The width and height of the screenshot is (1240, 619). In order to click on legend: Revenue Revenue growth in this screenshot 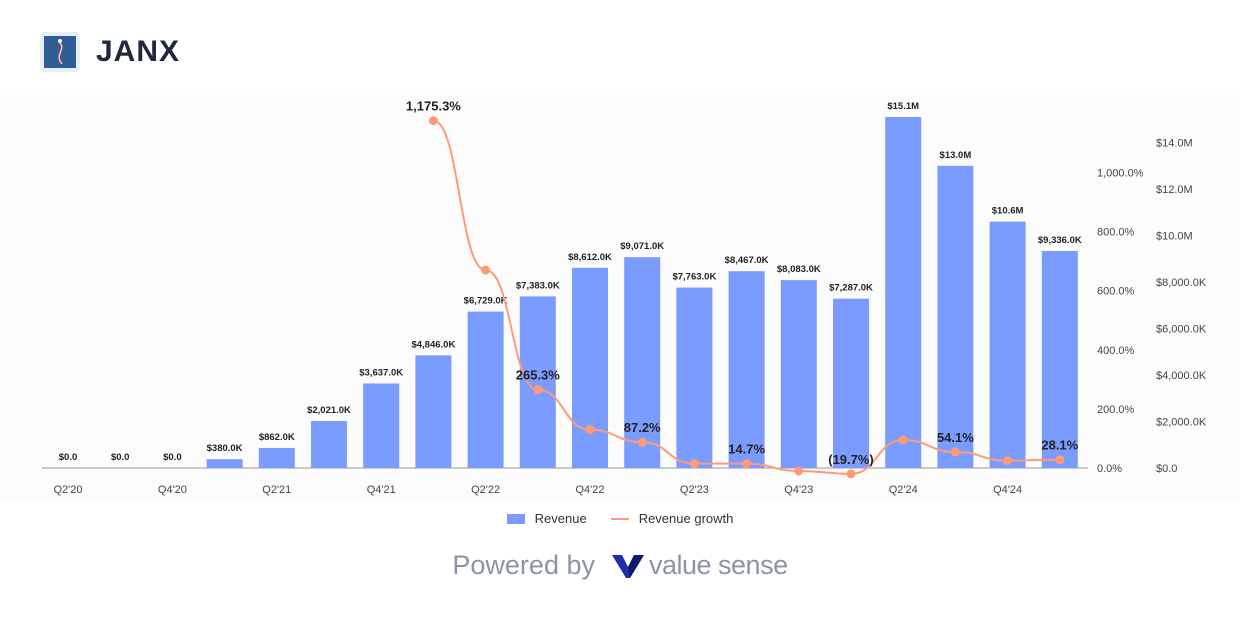, I will do `click(620, 518)`.